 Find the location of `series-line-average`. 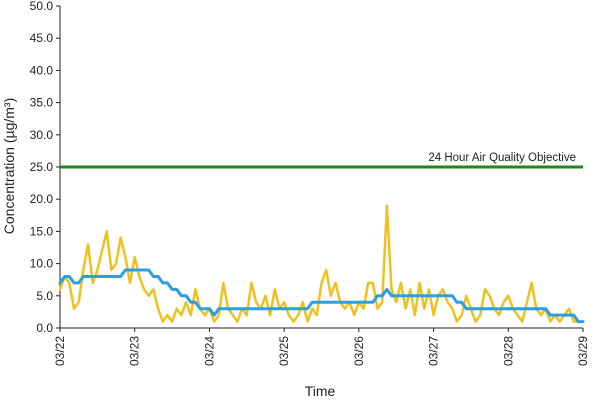

series-line-average is located at coordinates (321, 296).